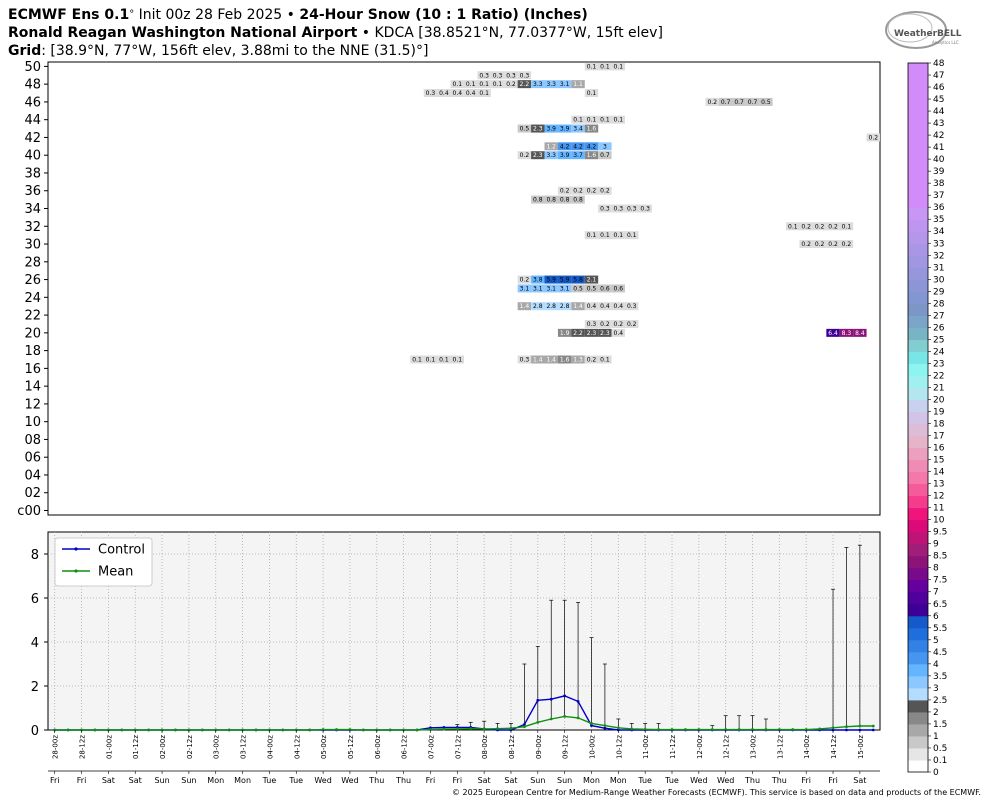  I want to click on day-label: Sat, so click(484, 780).